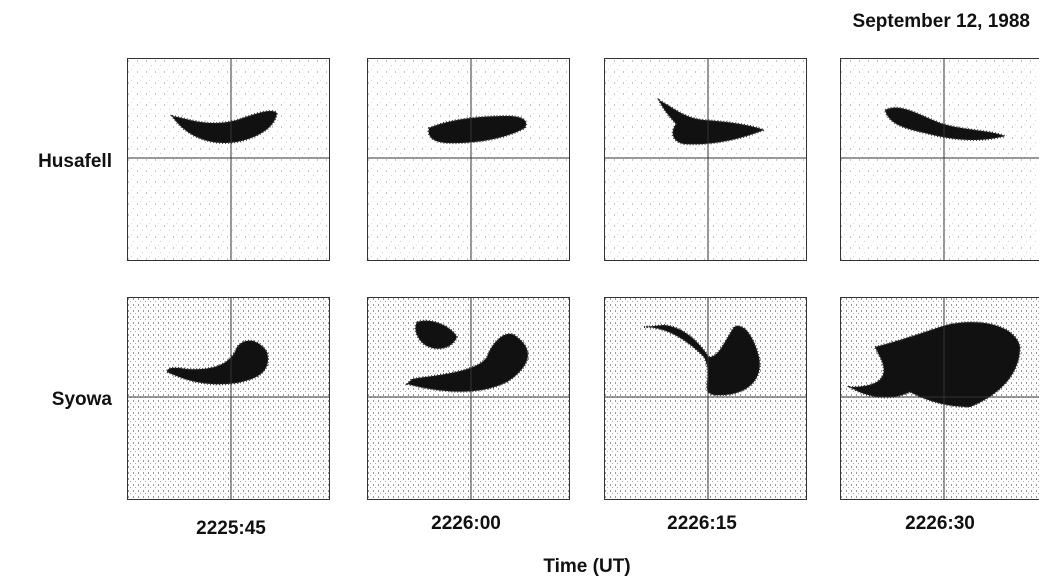 The width and height of the screenshot is (1040, 579). What do you see at coordinates (702, 523) in the screenshot?
I see `time-label: 2226:15` at bounding box center [702, 523].